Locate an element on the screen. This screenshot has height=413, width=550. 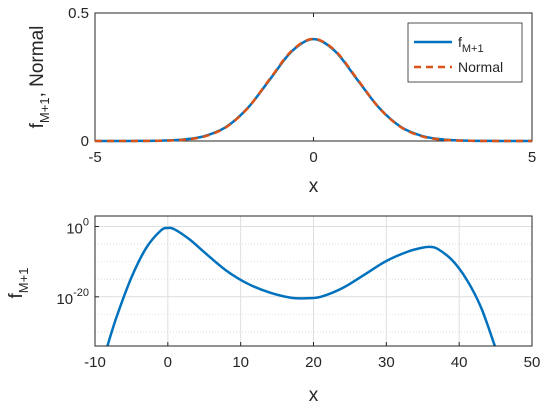
legend-label-normal: Normal is located at coordinates (480, 67).